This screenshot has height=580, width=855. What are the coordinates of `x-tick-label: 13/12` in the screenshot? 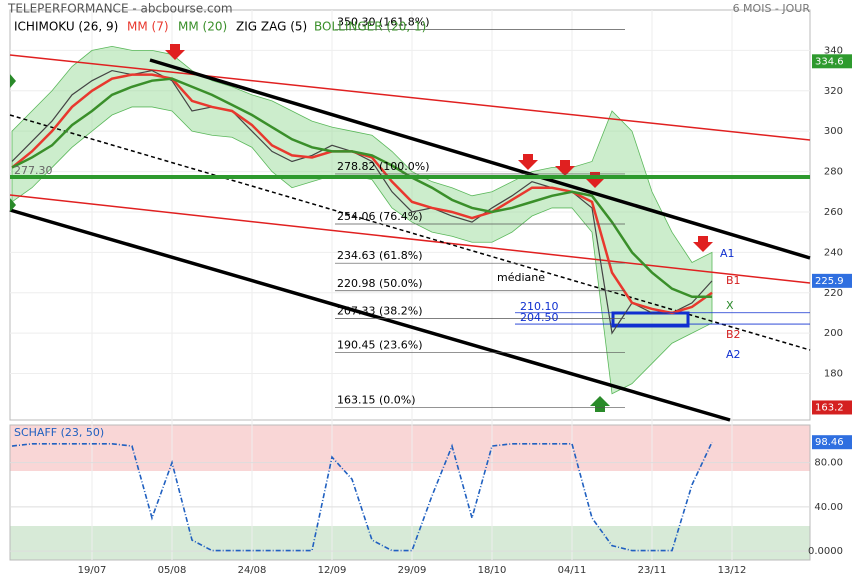 It's located at (732, 570).